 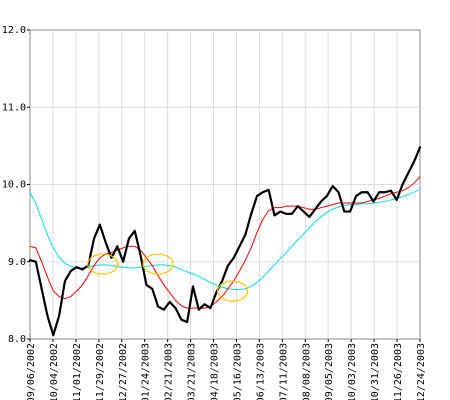 What do you see at coordinates (169, 371) in the screenshot?
I see `x-tick-label: 02/21/2003` at bounding box center [169, 371].